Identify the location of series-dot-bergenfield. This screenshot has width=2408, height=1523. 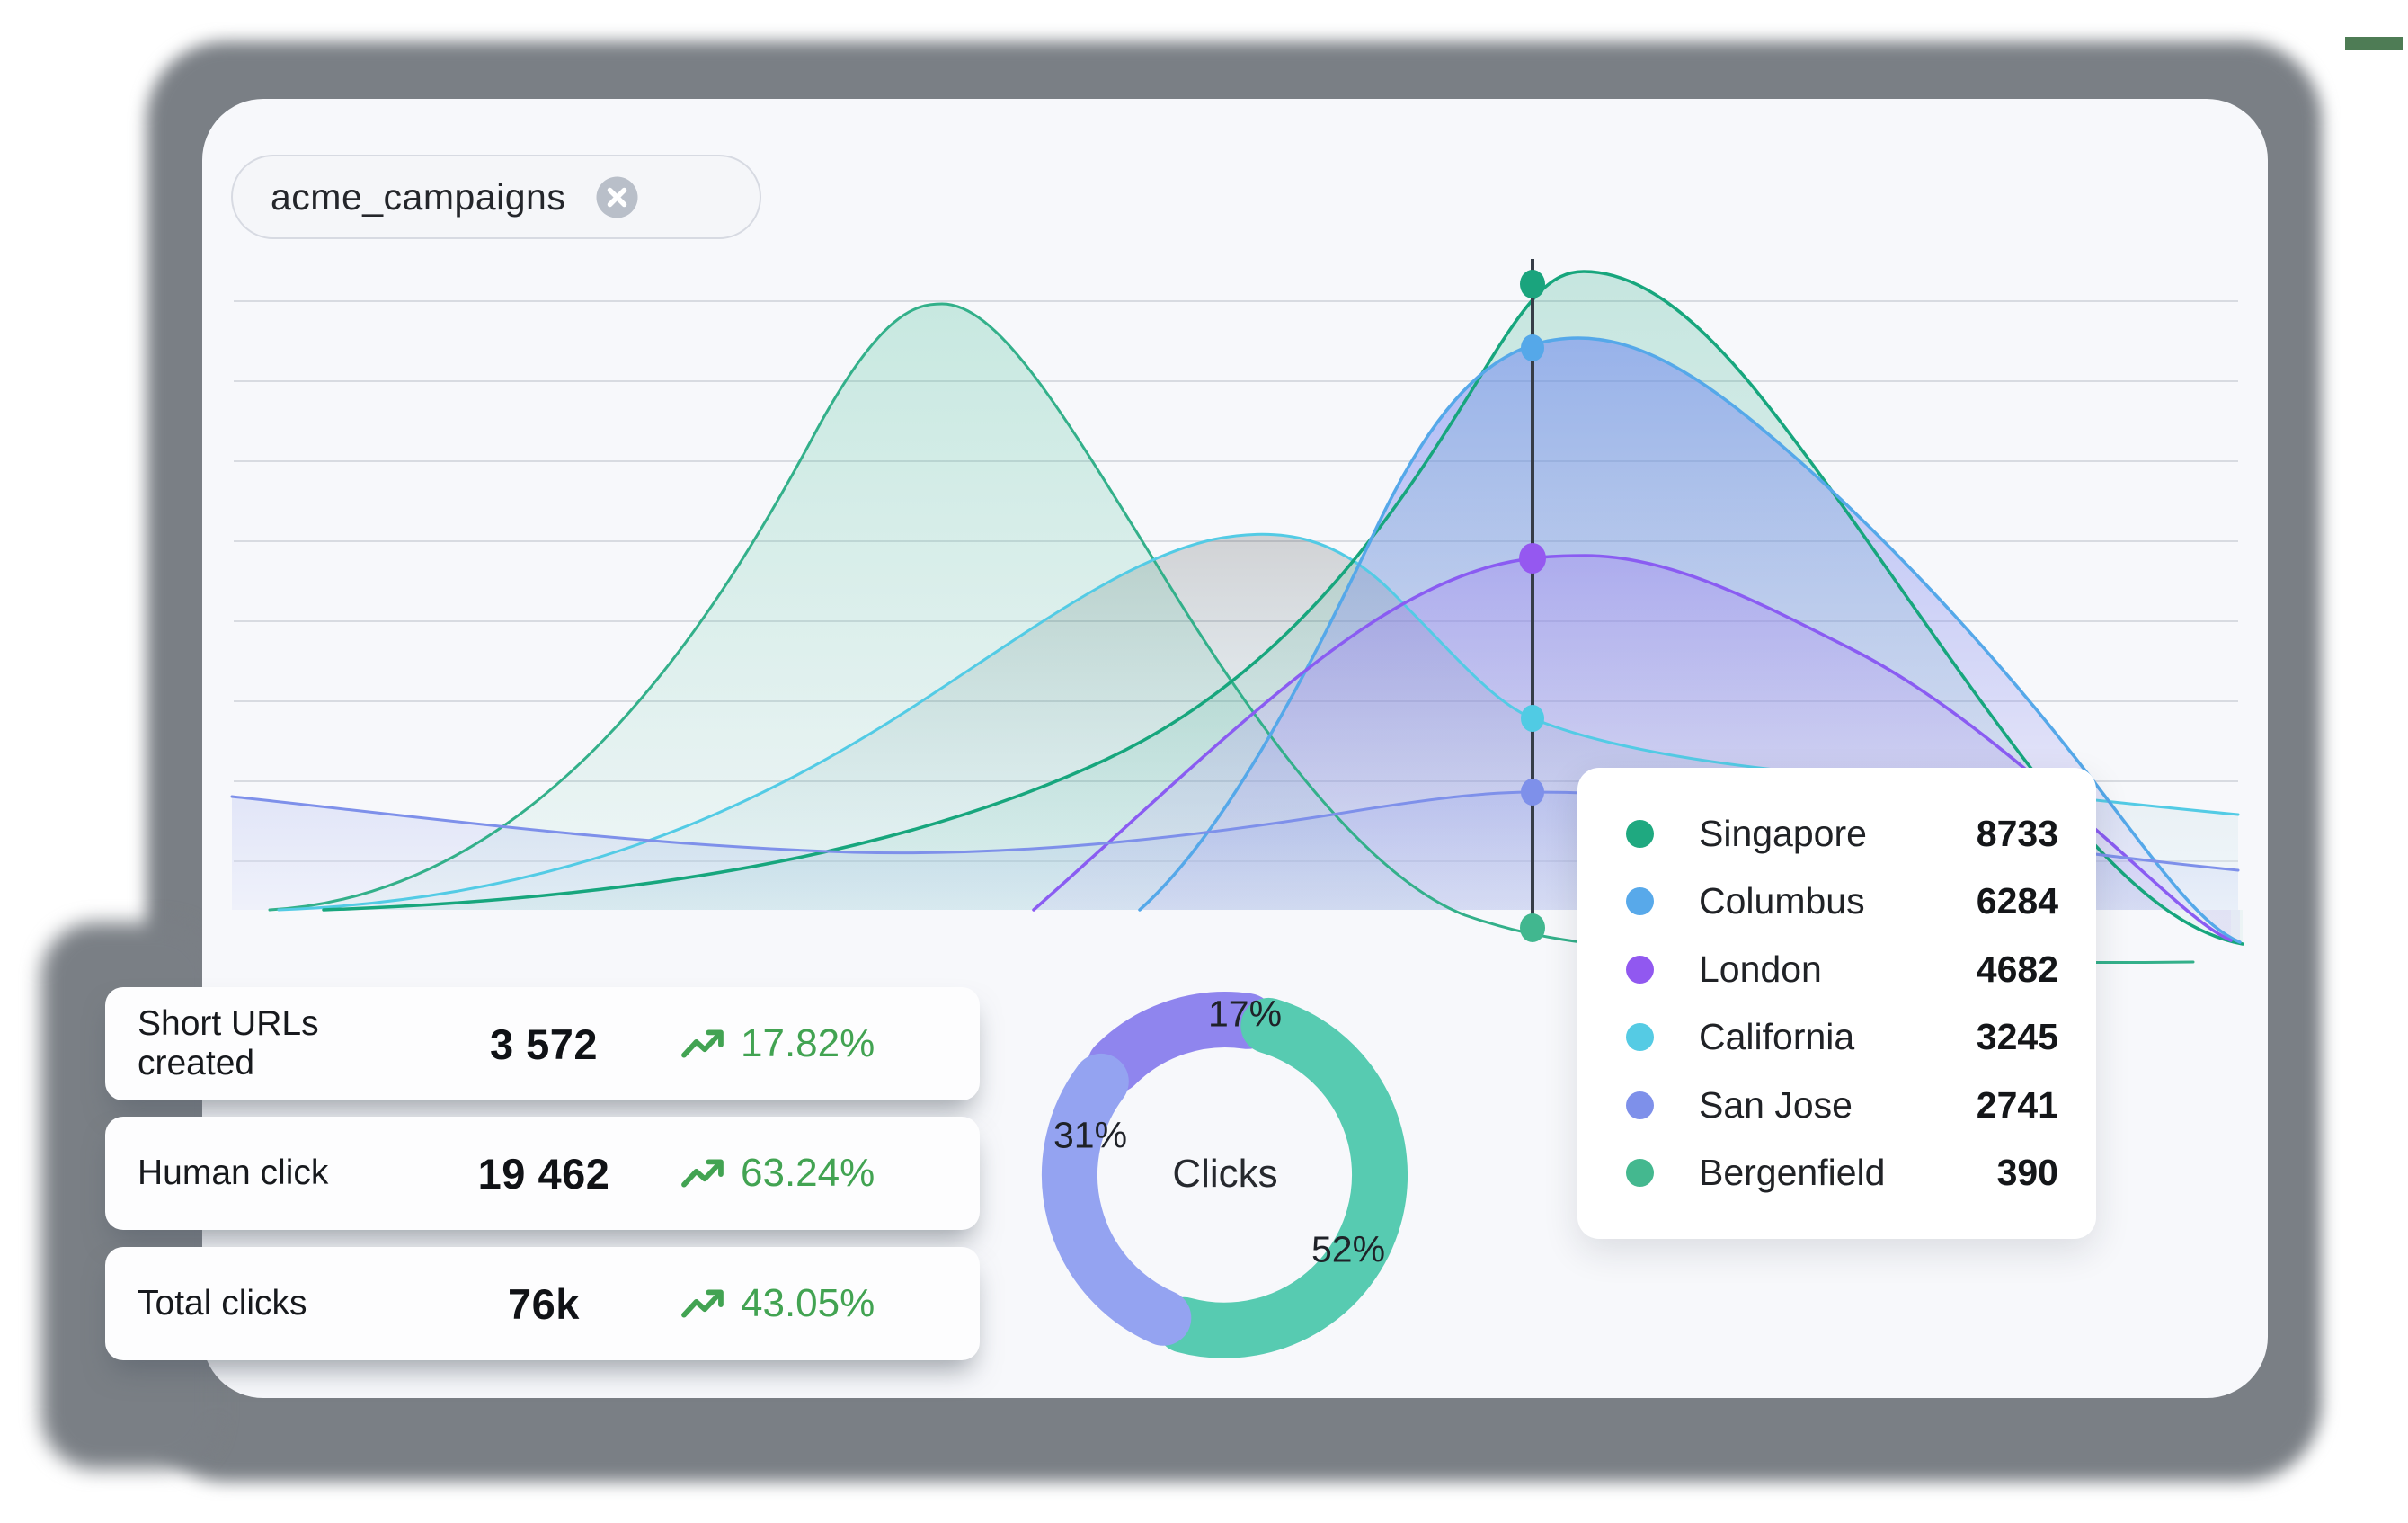
(1640, 1173).